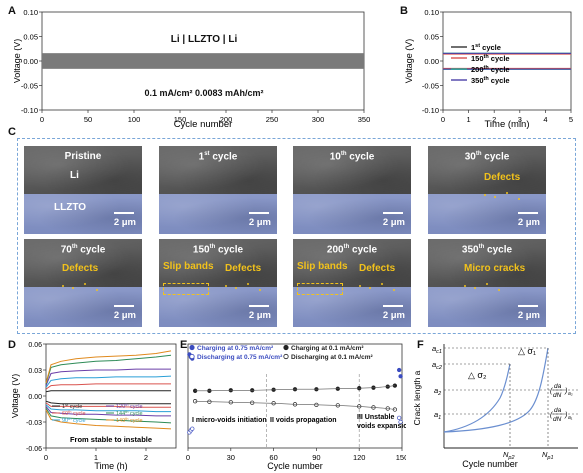 This screenshot has width=583, height=473. What do you see at coordinates (561, 415) in the screenshot?
I see `rate-bottom: ( da dN ) a₁` at bounding box center [561, 415].